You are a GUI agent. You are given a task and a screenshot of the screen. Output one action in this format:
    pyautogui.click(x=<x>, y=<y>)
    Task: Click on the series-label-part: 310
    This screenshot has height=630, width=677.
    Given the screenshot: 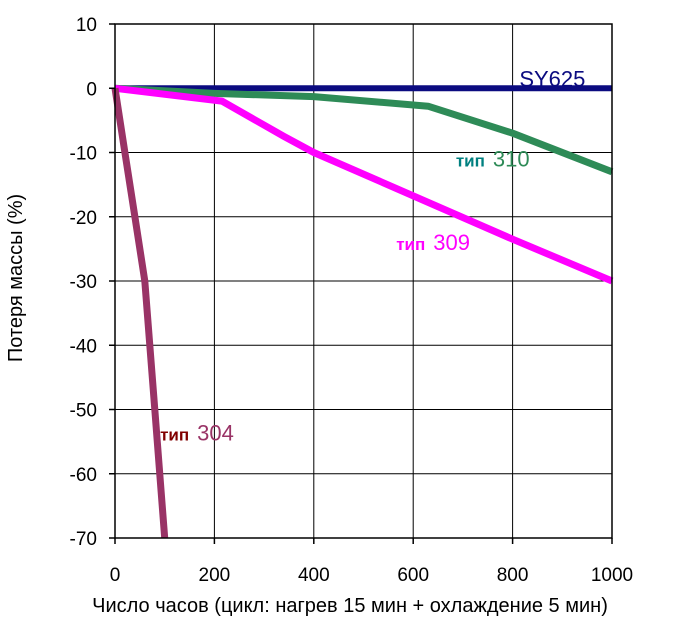 What is the action you would take?
    pyautogui.click(x=511, y=159)
    